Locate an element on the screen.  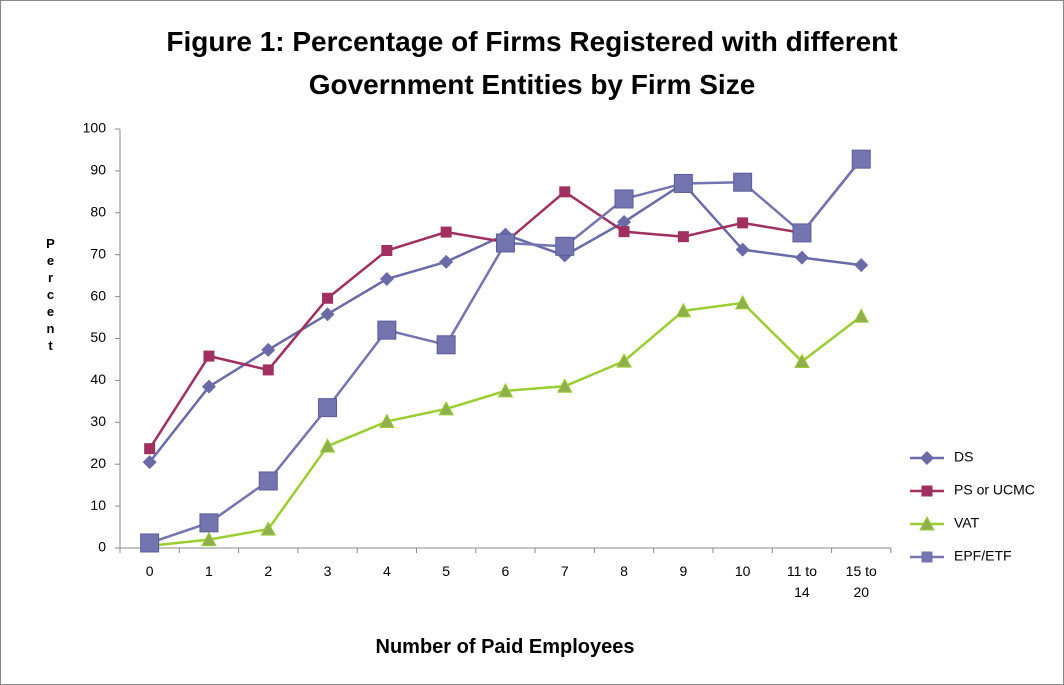
x-tick-label: 9 is located at coordinates (683, 571).